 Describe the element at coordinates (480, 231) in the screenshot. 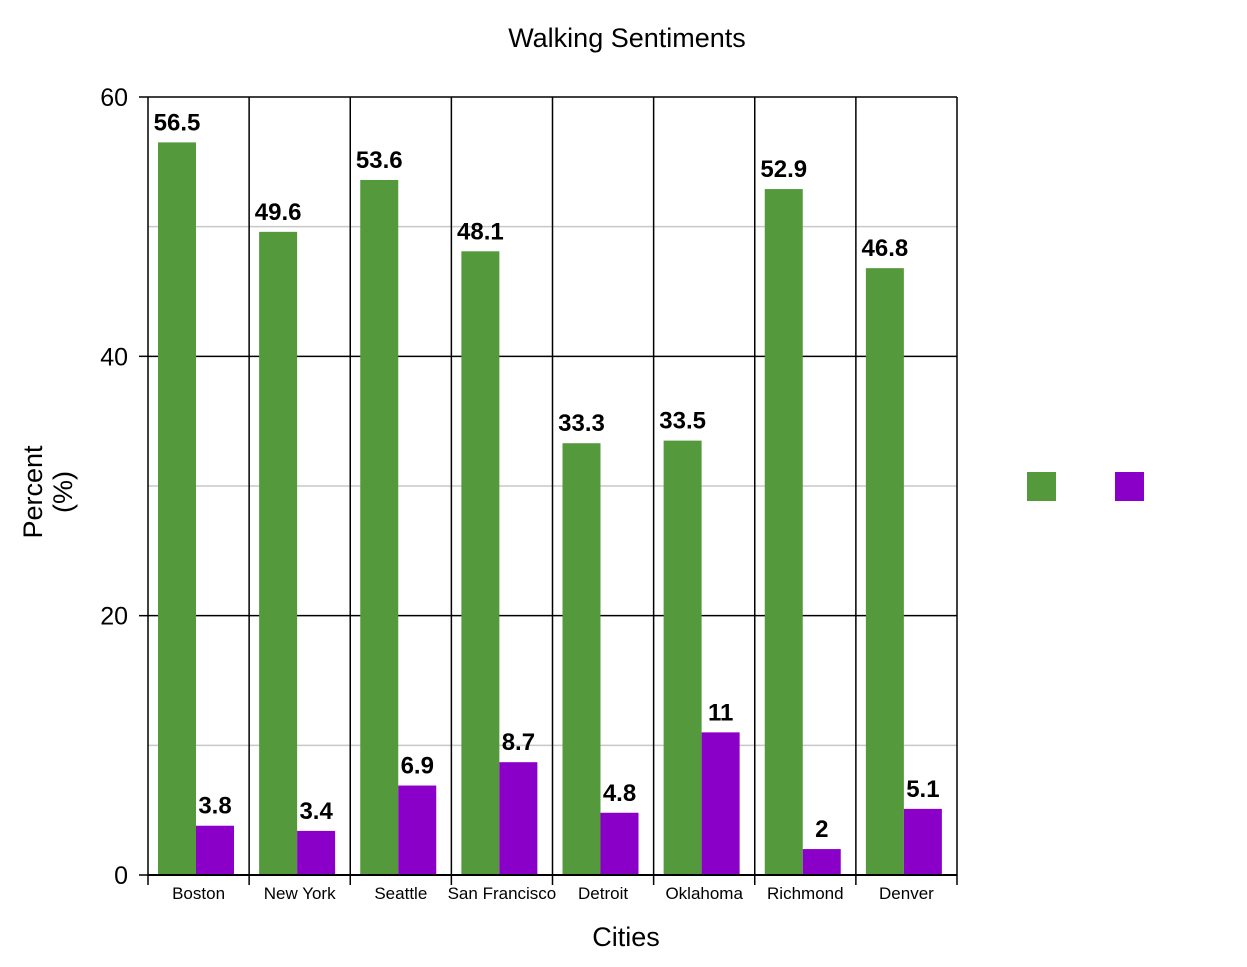

I see `data-label: 48.1` at that location.